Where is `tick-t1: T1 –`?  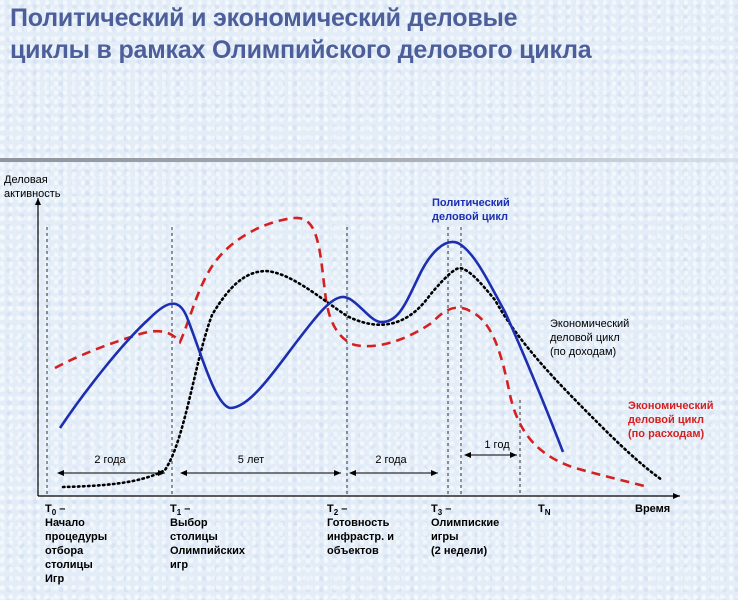 tick-t1: T1 – is located at coordinates (180, 510).